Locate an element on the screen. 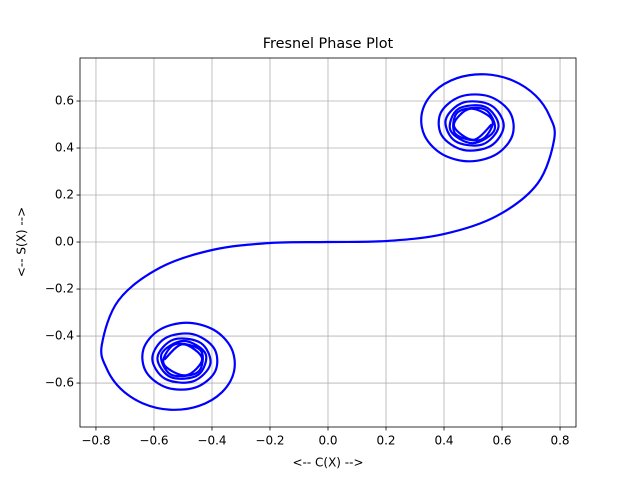  x-tick-label: −0.8 is located at coordinates (95, 441).